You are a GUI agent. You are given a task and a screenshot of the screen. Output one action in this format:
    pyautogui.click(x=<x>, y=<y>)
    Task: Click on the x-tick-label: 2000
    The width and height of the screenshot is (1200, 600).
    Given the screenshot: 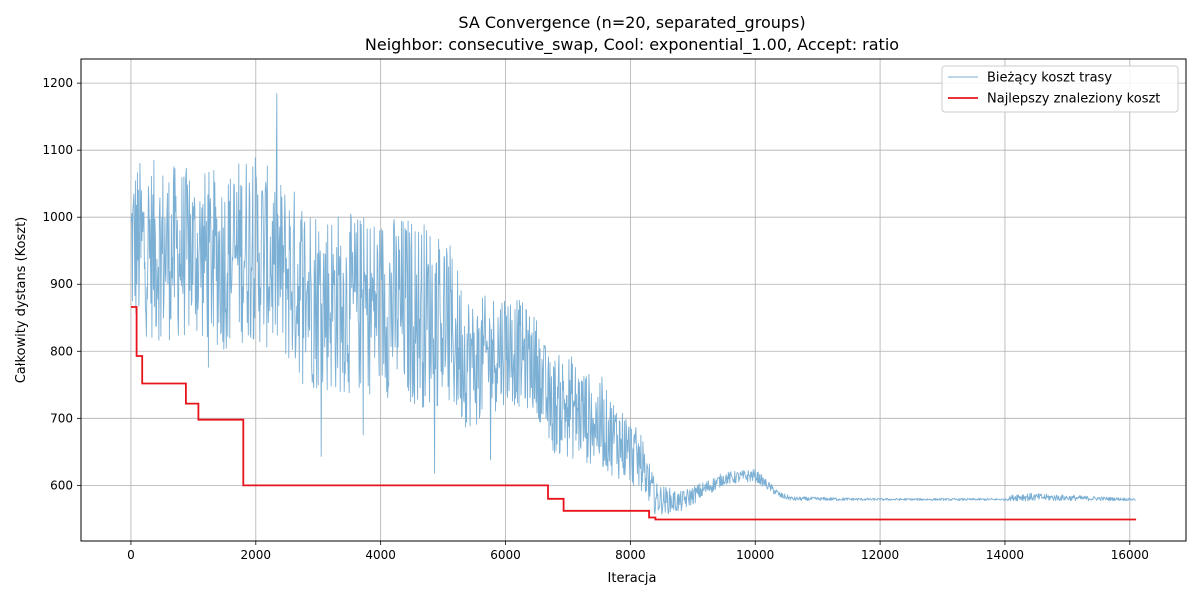 What is the action you would take?
    pyautogui.click(x=256, y=555)
    